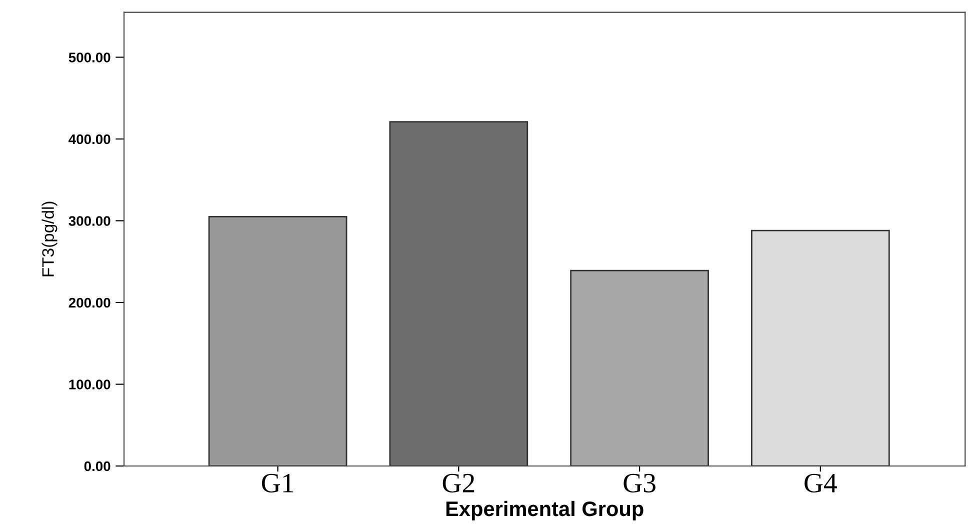 Image resolution: width=969 pixels, height=531 pixels. What do you see at coordinates (89, 57) in the screenshot?
I see `y-tick-label: 500.00` at bounding box center [89, 57].